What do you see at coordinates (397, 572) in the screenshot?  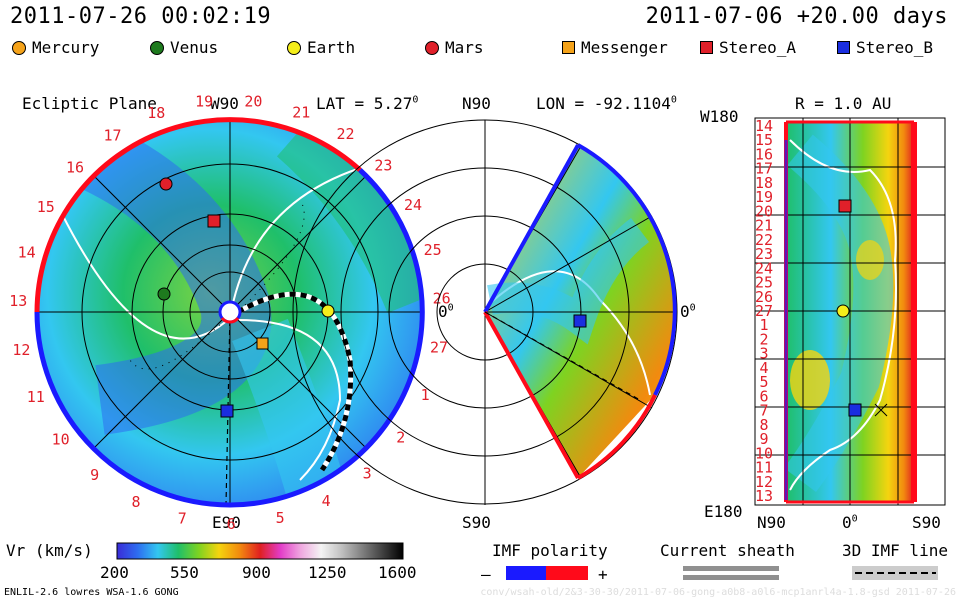 I see `vr-tick-1600: 1600` at bounding box center [397, 572].